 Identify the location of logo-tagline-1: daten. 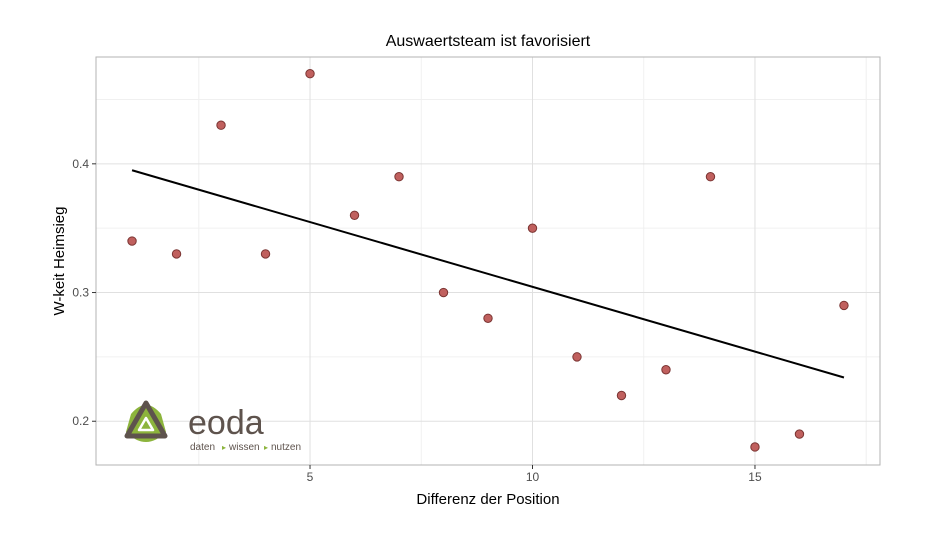
(202, 447).